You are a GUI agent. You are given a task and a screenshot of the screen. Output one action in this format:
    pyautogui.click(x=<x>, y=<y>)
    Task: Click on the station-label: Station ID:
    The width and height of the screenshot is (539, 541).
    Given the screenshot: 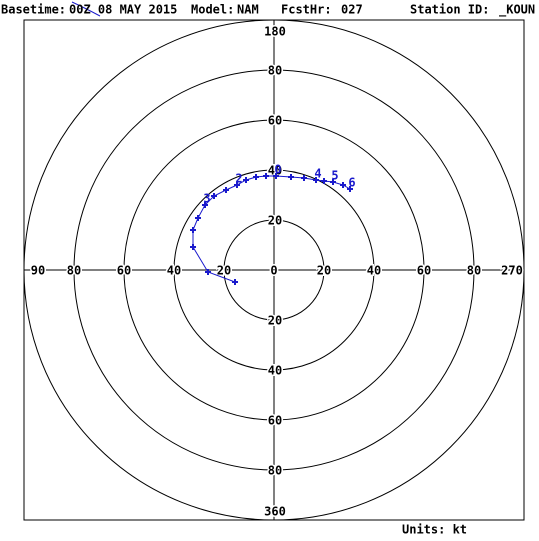 What is the action you would take?
    pyautogui.click(x=449, y=10)
    